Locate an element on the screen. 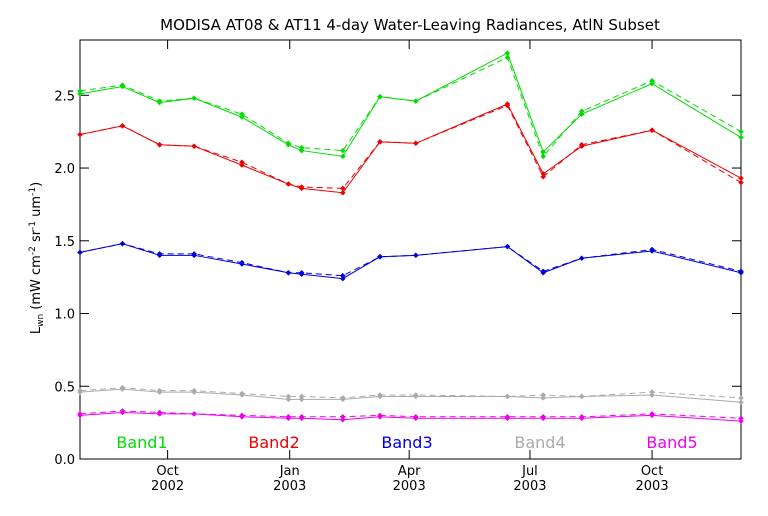  y-tick-label: 2.0 is located at coordinates (64, 169).